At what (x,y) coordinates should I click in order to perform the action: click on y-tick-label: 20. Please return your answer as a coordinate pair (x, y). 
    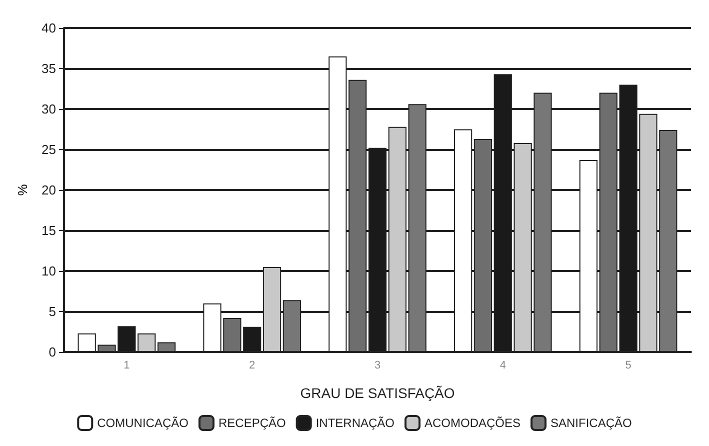
    Looking at the image, I should click on (49, 190).